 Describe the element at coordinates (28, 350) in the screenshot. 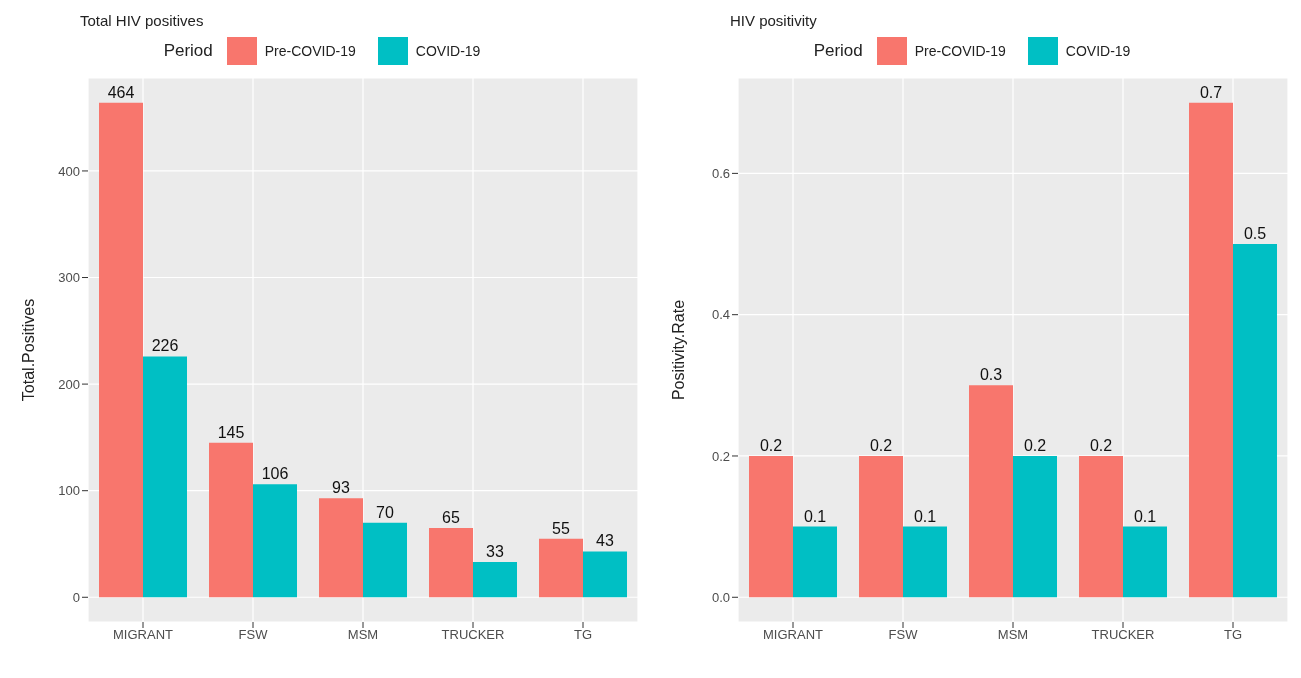

I see `y-axis-title: Total.Positives` at that location.